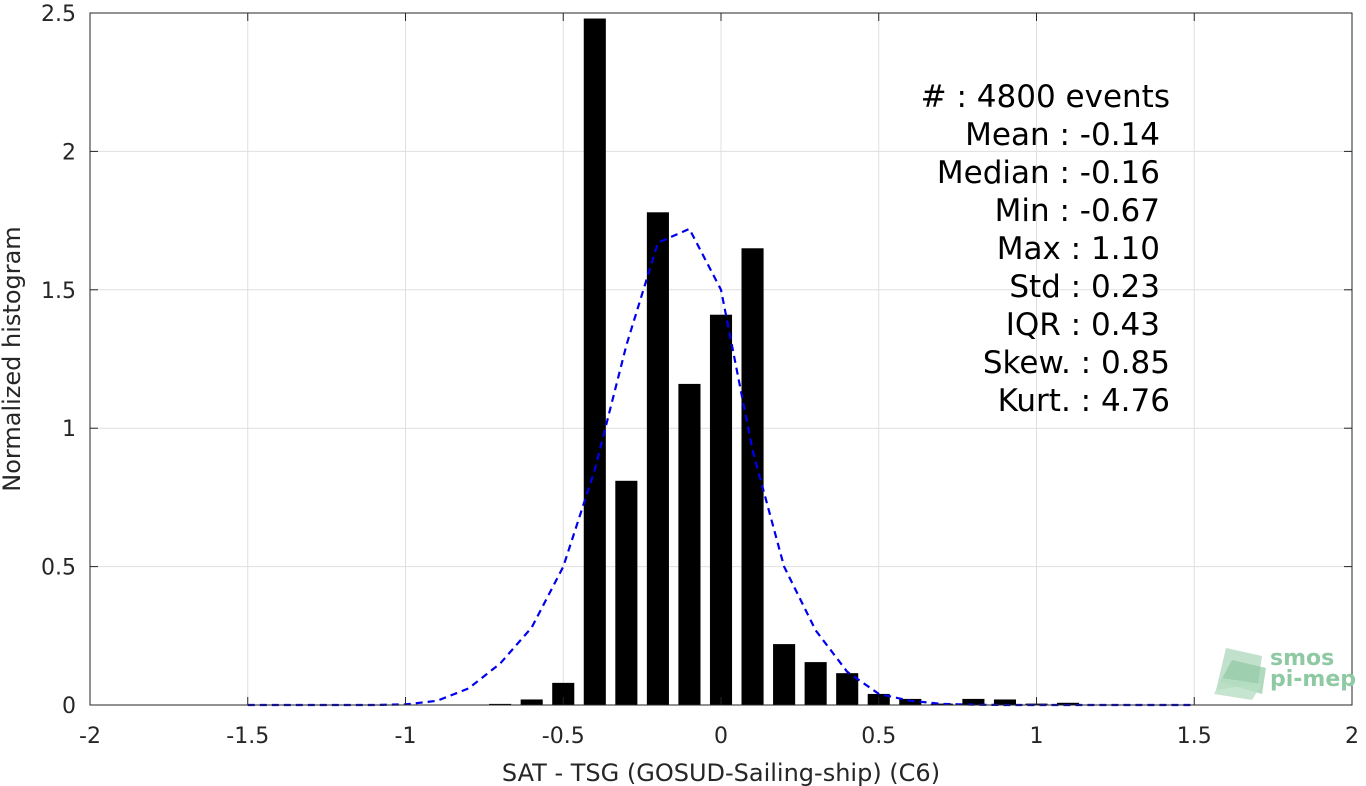 This screenshot has width=1366, height=786. Describe the element at coordinates (1078, 249) in the screenshot. I see `stat-line: Max : 1.10` at that location.